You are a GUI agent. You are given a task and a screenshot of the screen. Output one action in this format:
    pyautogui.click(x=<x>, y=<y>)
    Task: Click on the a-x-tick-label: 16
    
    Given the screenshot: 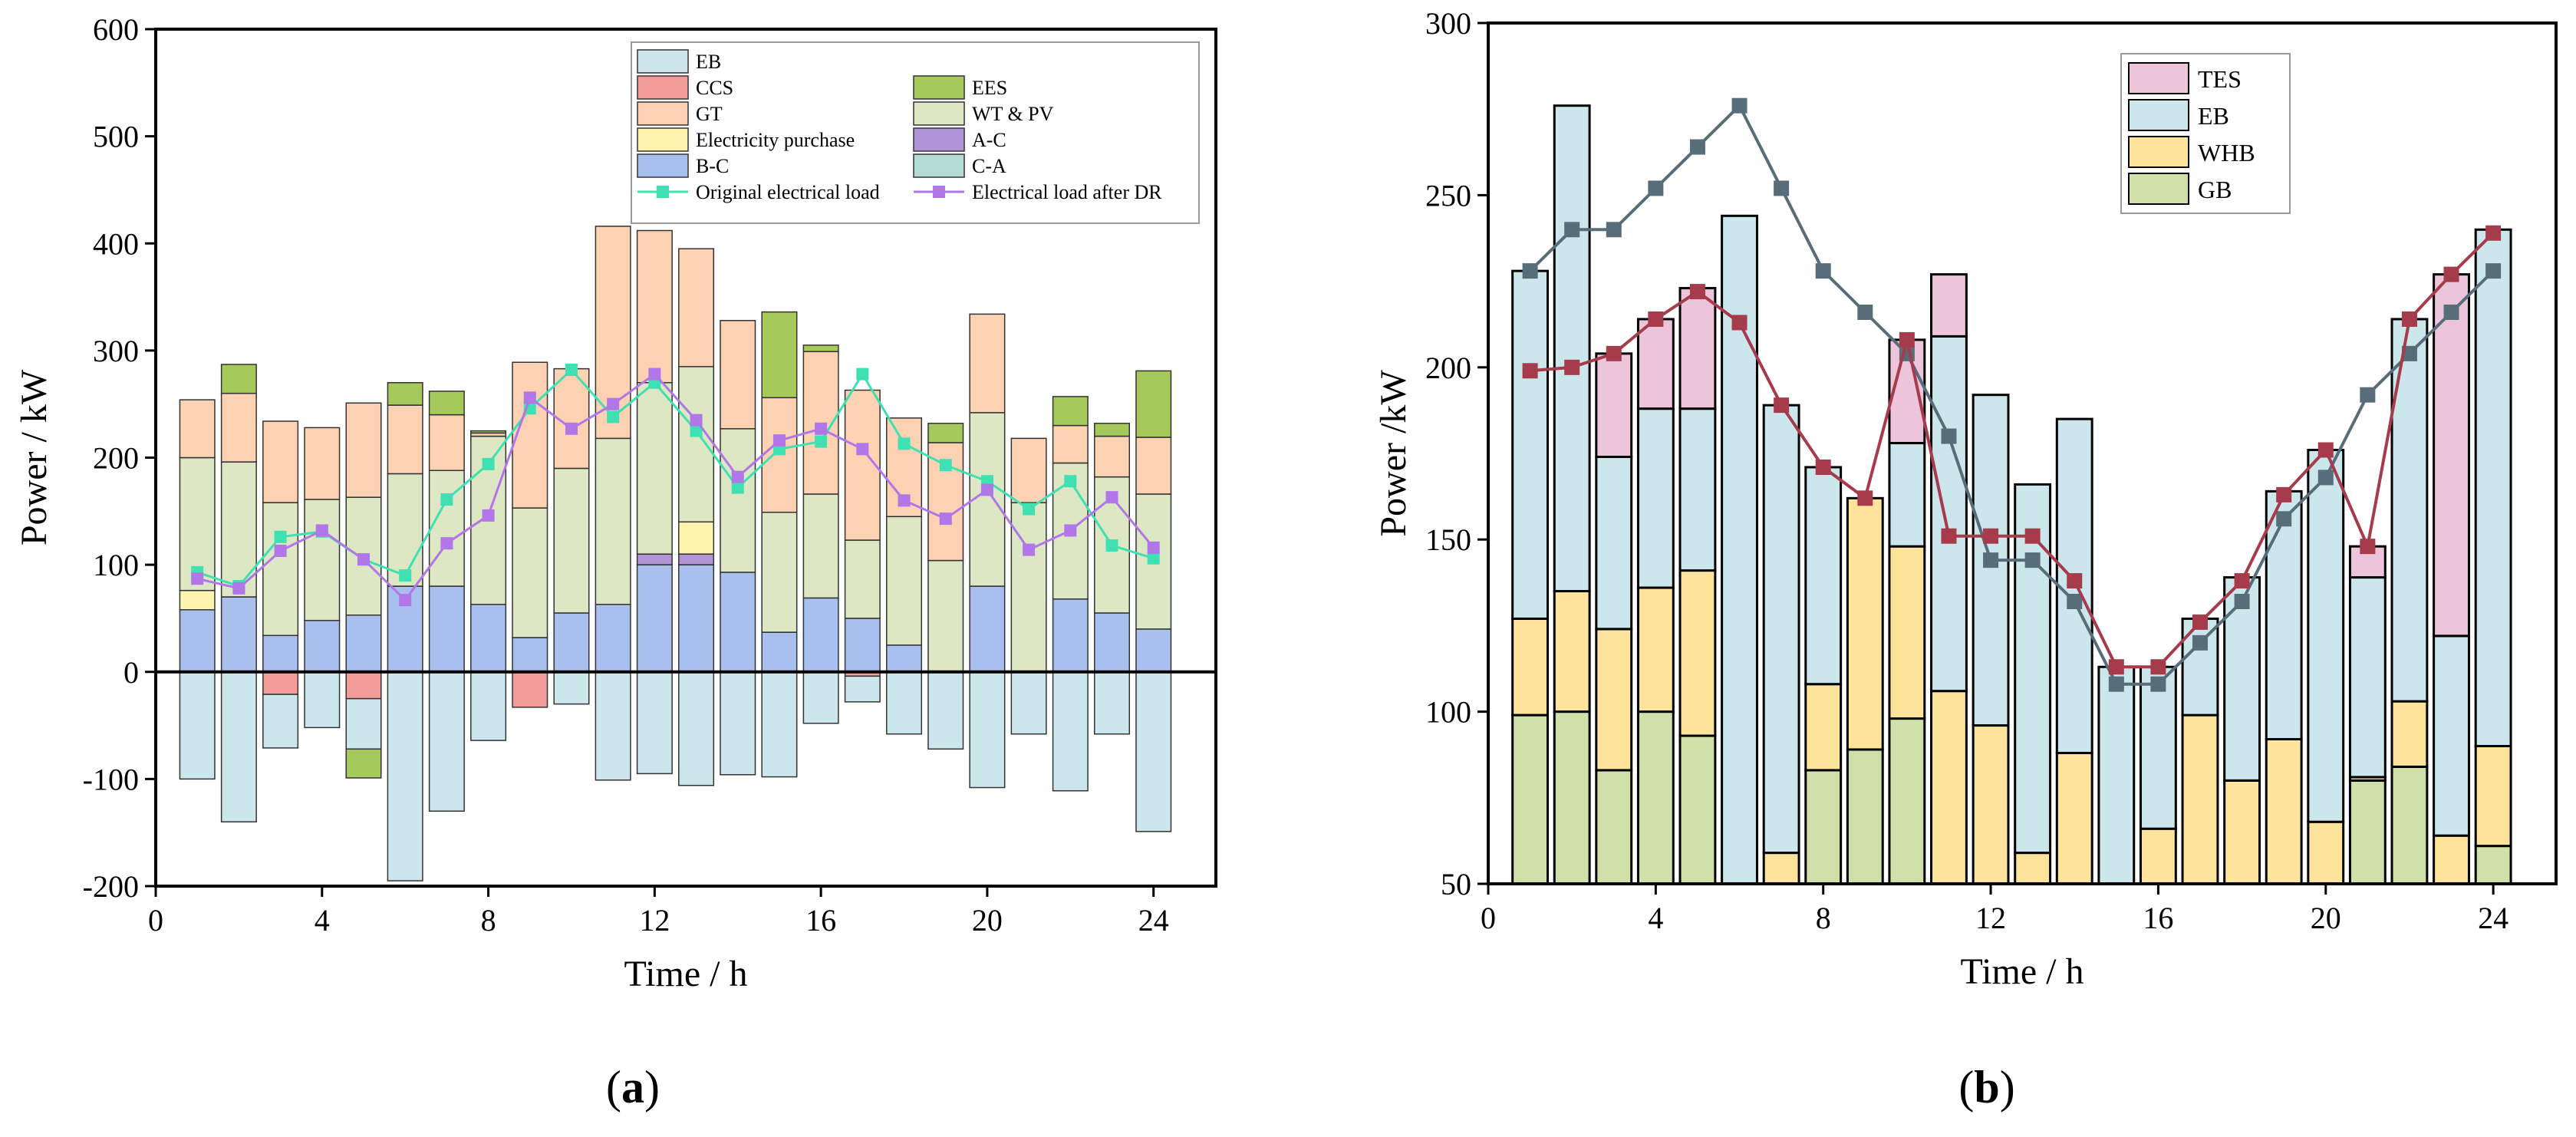 What is the action you would take?
    pyautogui.click(x=820, y=920)
    